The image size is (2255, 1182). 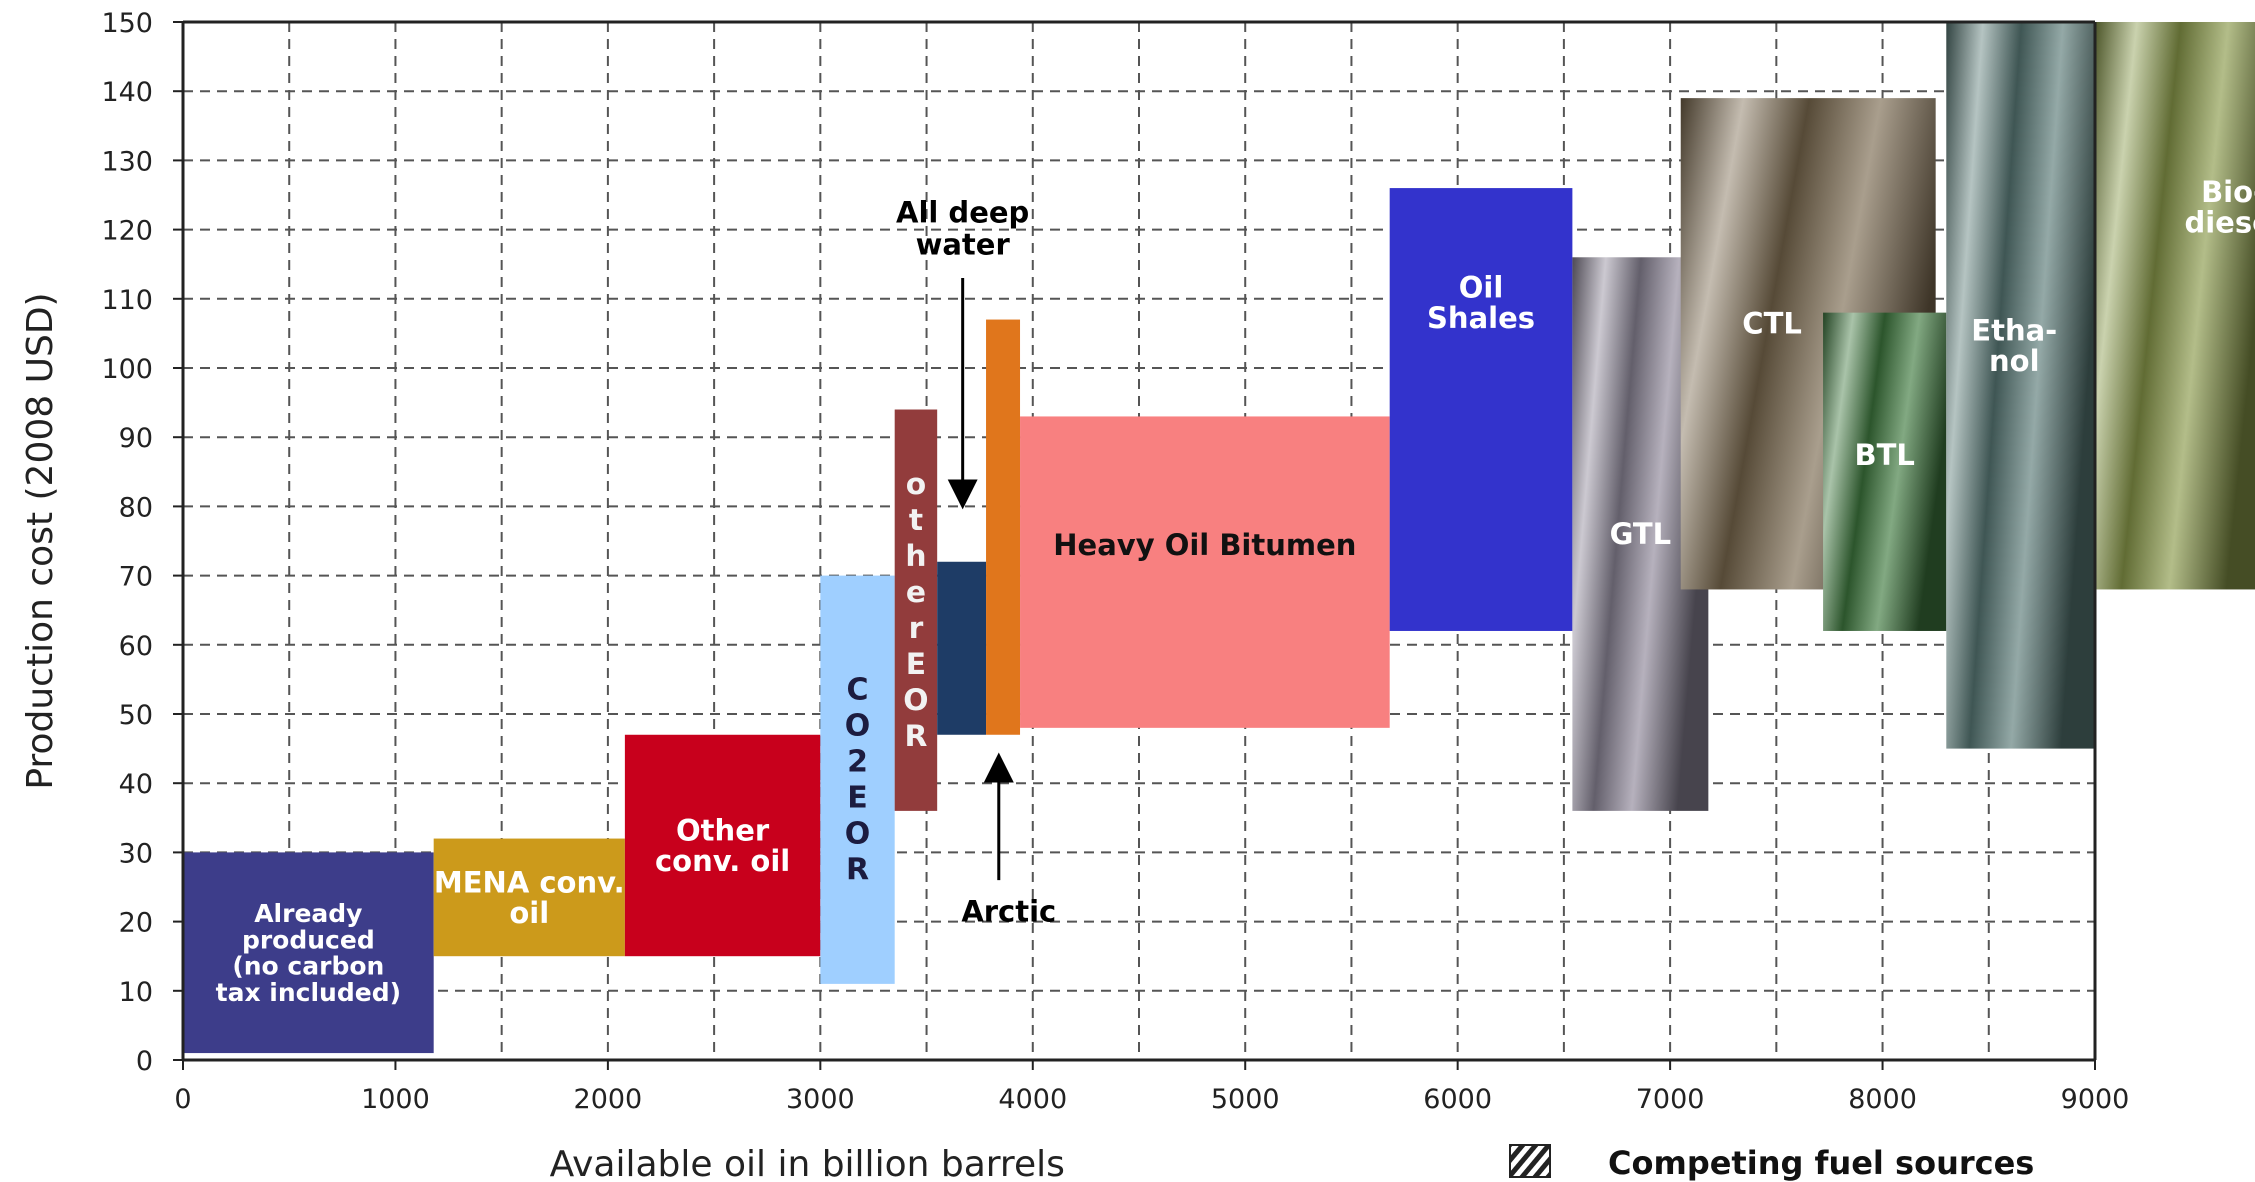 I want to click on y-tick-label: 30, so click(x=136, y=853).